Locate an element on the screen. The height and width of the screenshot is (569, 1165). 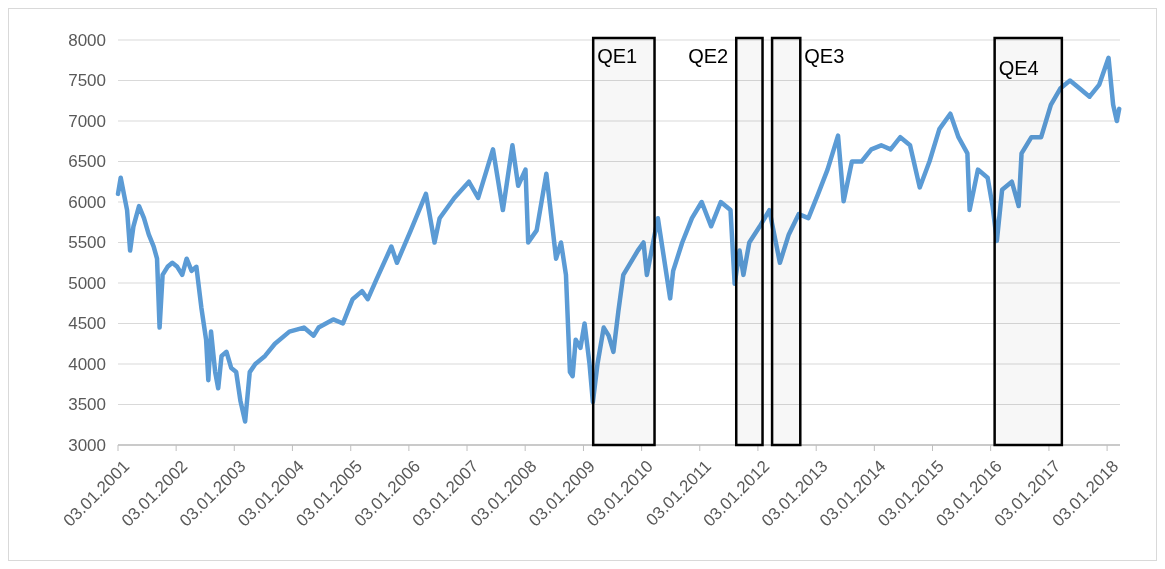
band-label: QE1 is located at coordinates (617, 56).